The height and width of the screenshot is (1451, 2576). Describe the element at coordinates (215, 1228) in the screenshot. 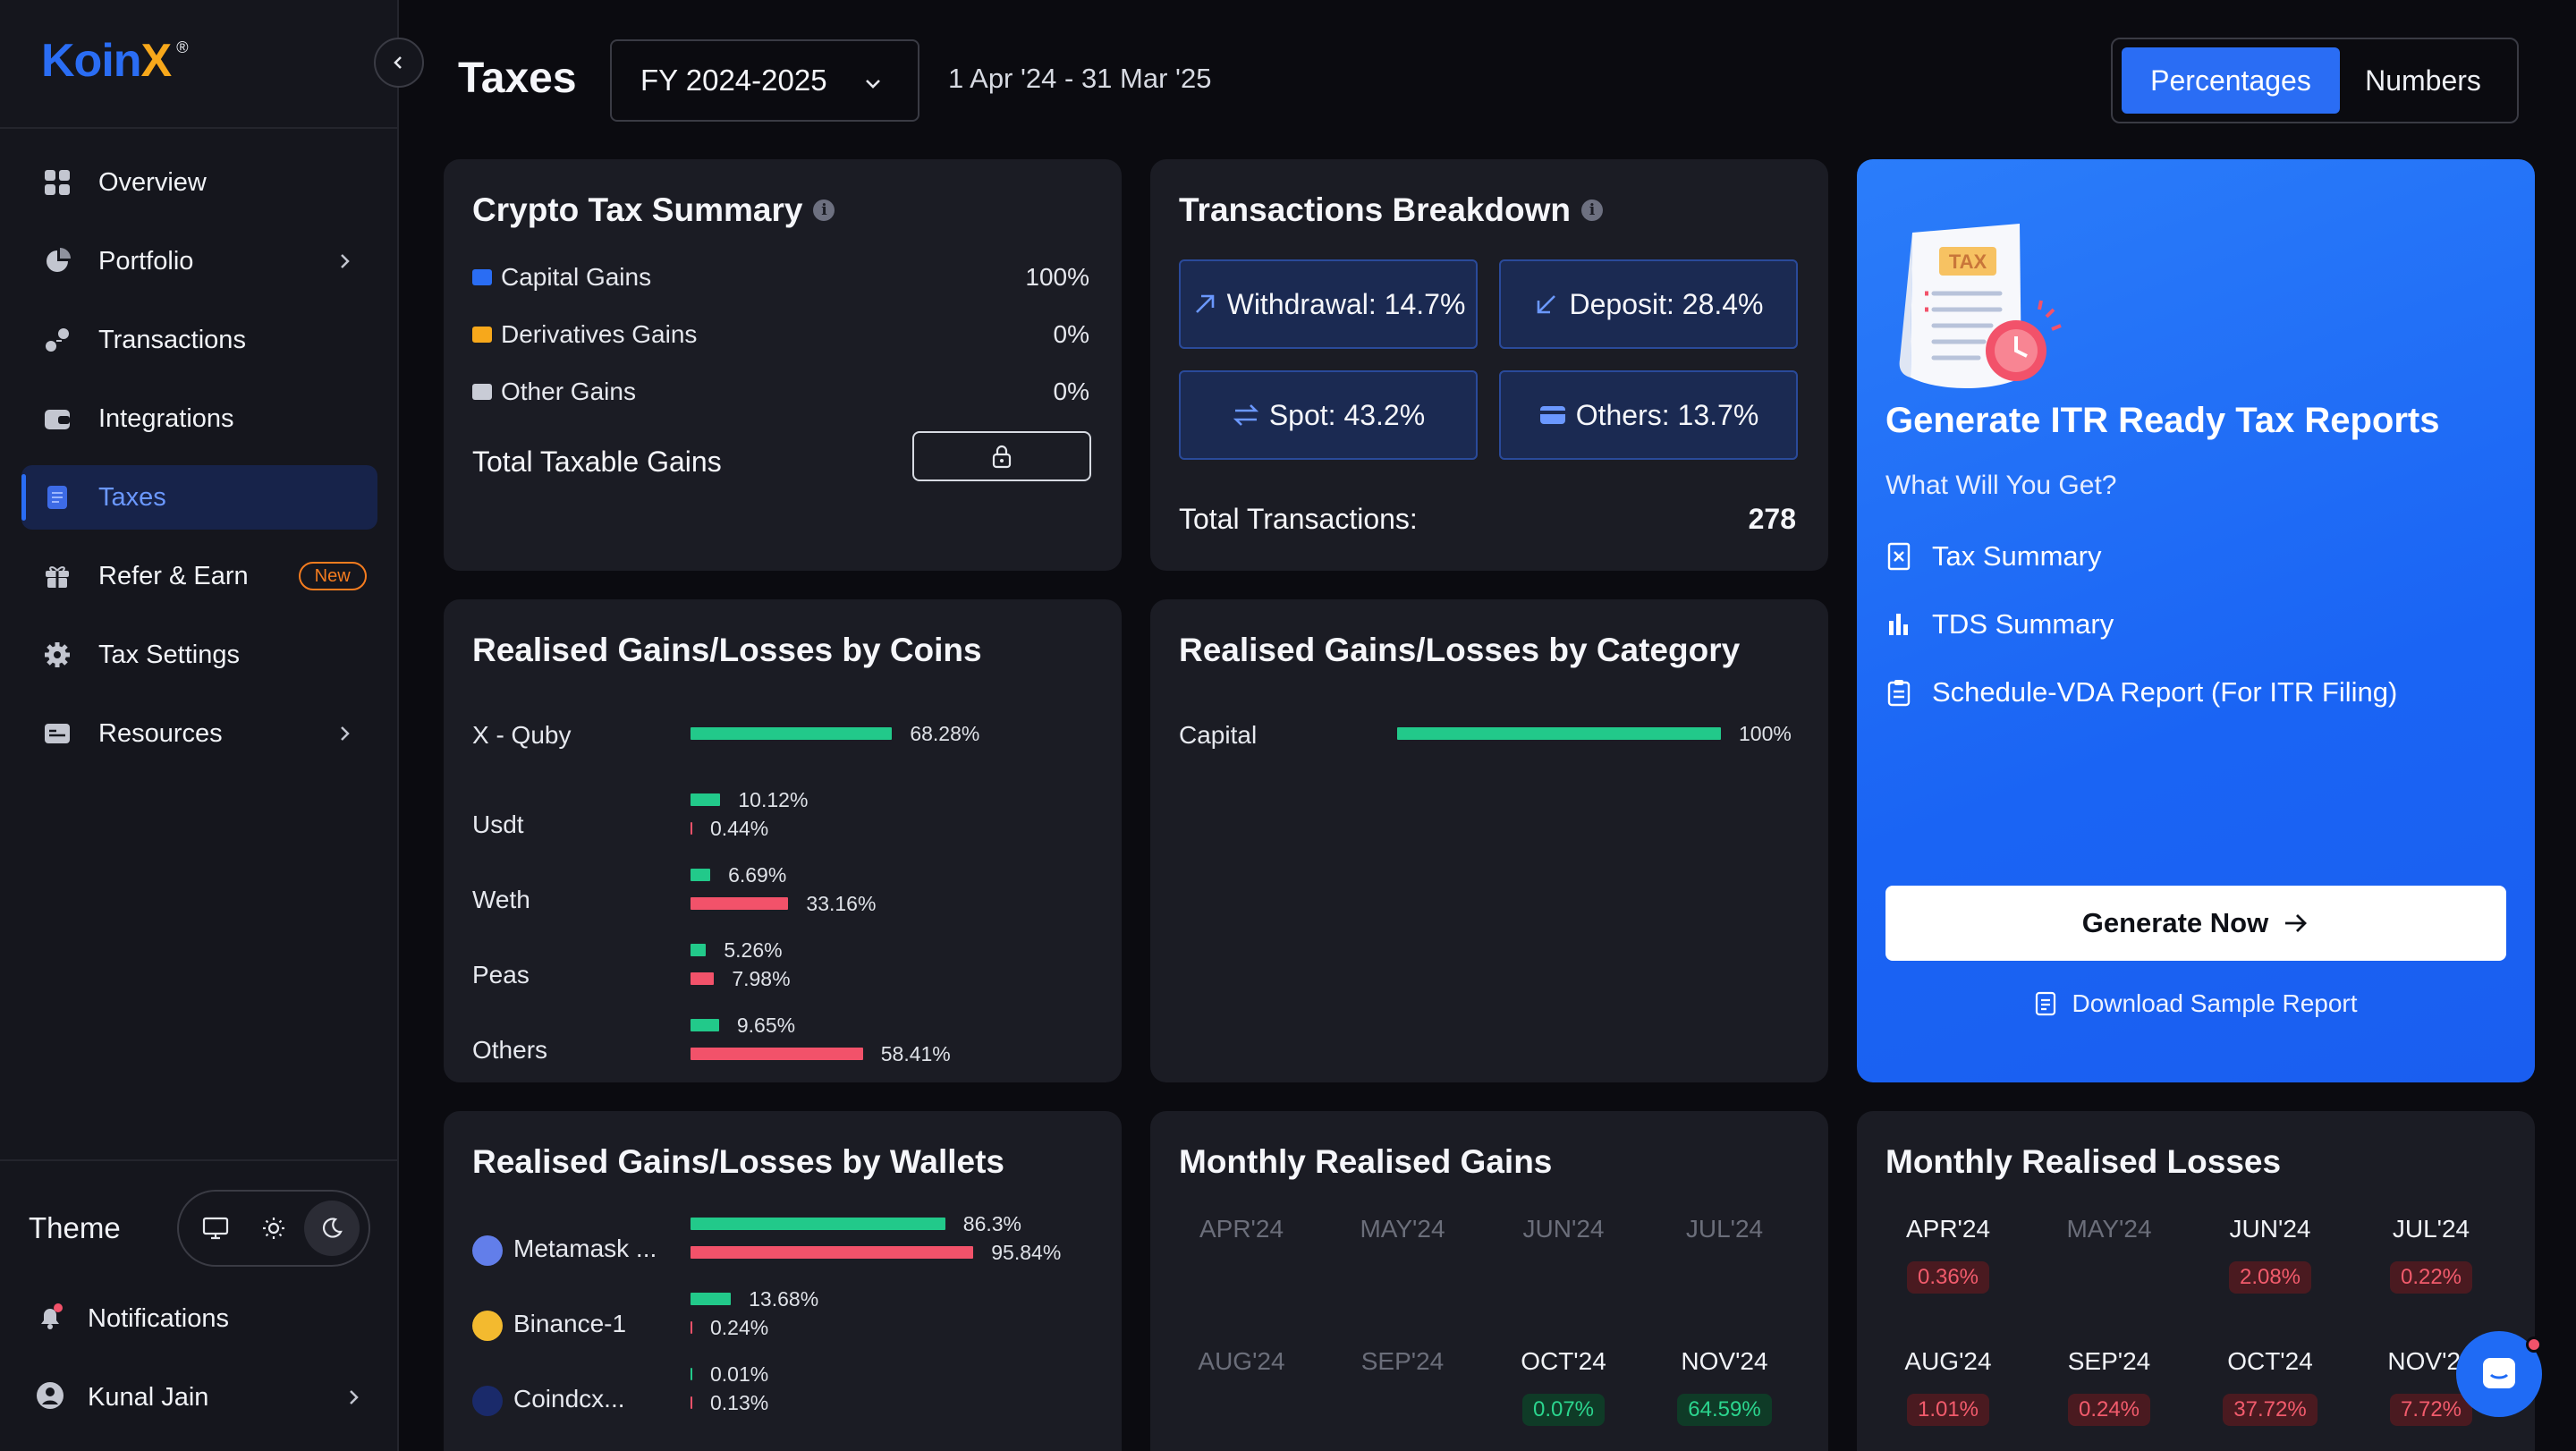

I see `monitor-icon` at that location.